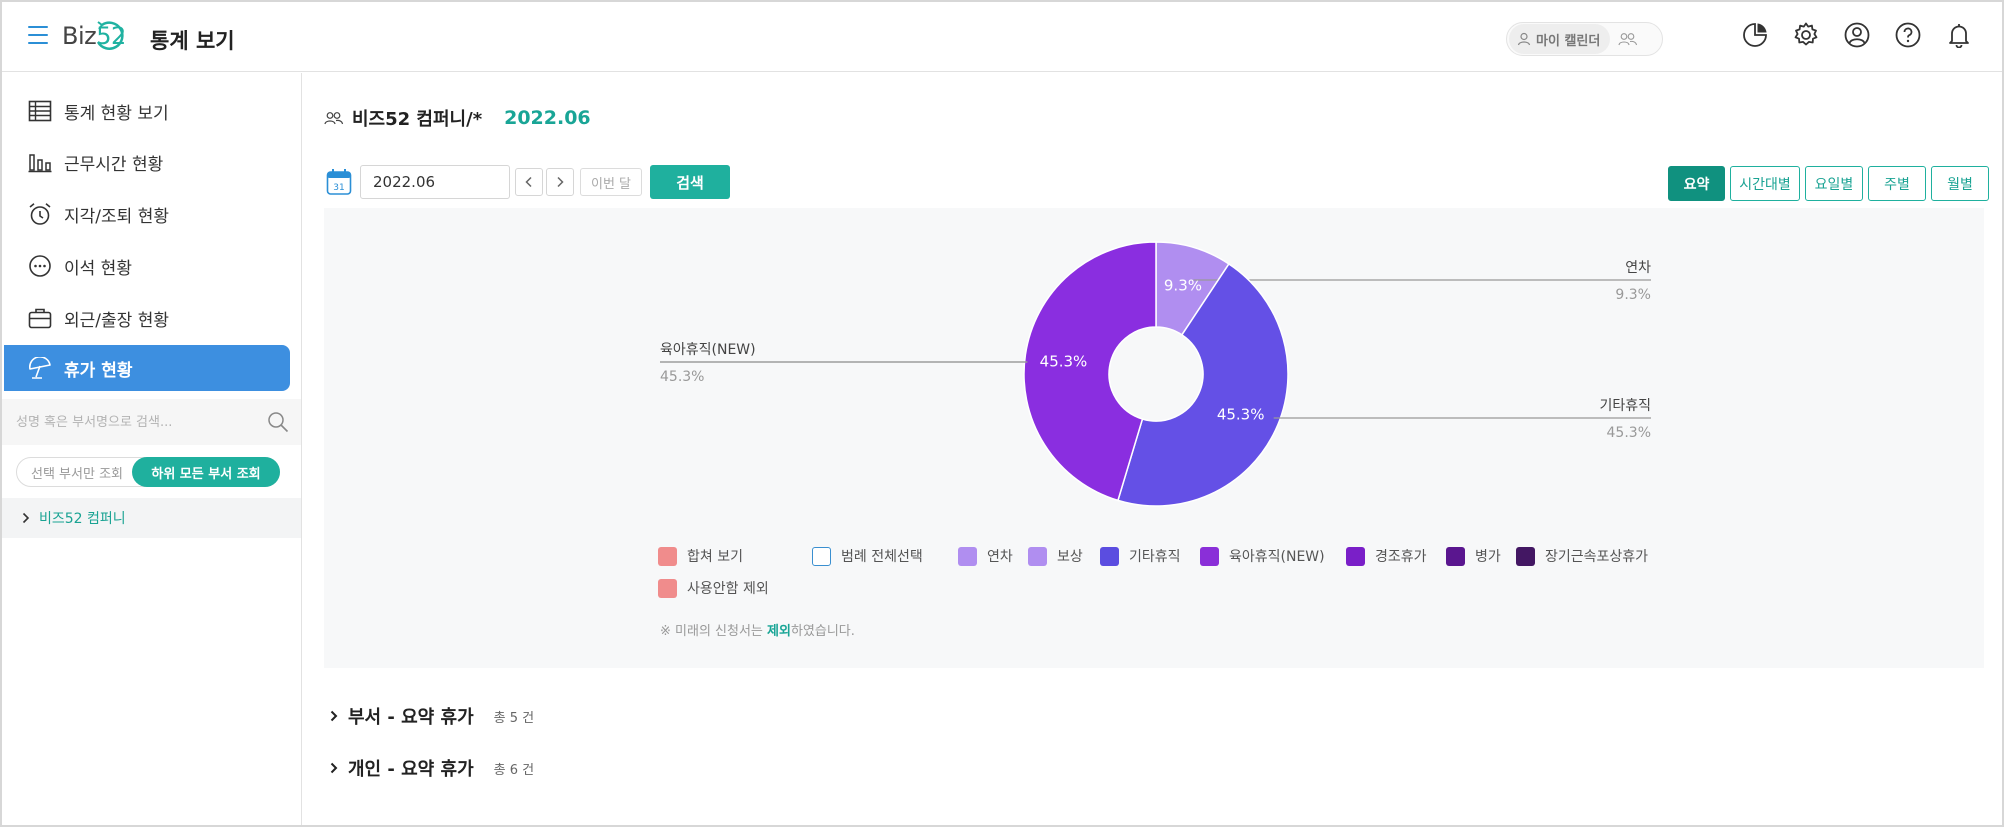  I want to click on logo: Biz 52, so click(96, 36).